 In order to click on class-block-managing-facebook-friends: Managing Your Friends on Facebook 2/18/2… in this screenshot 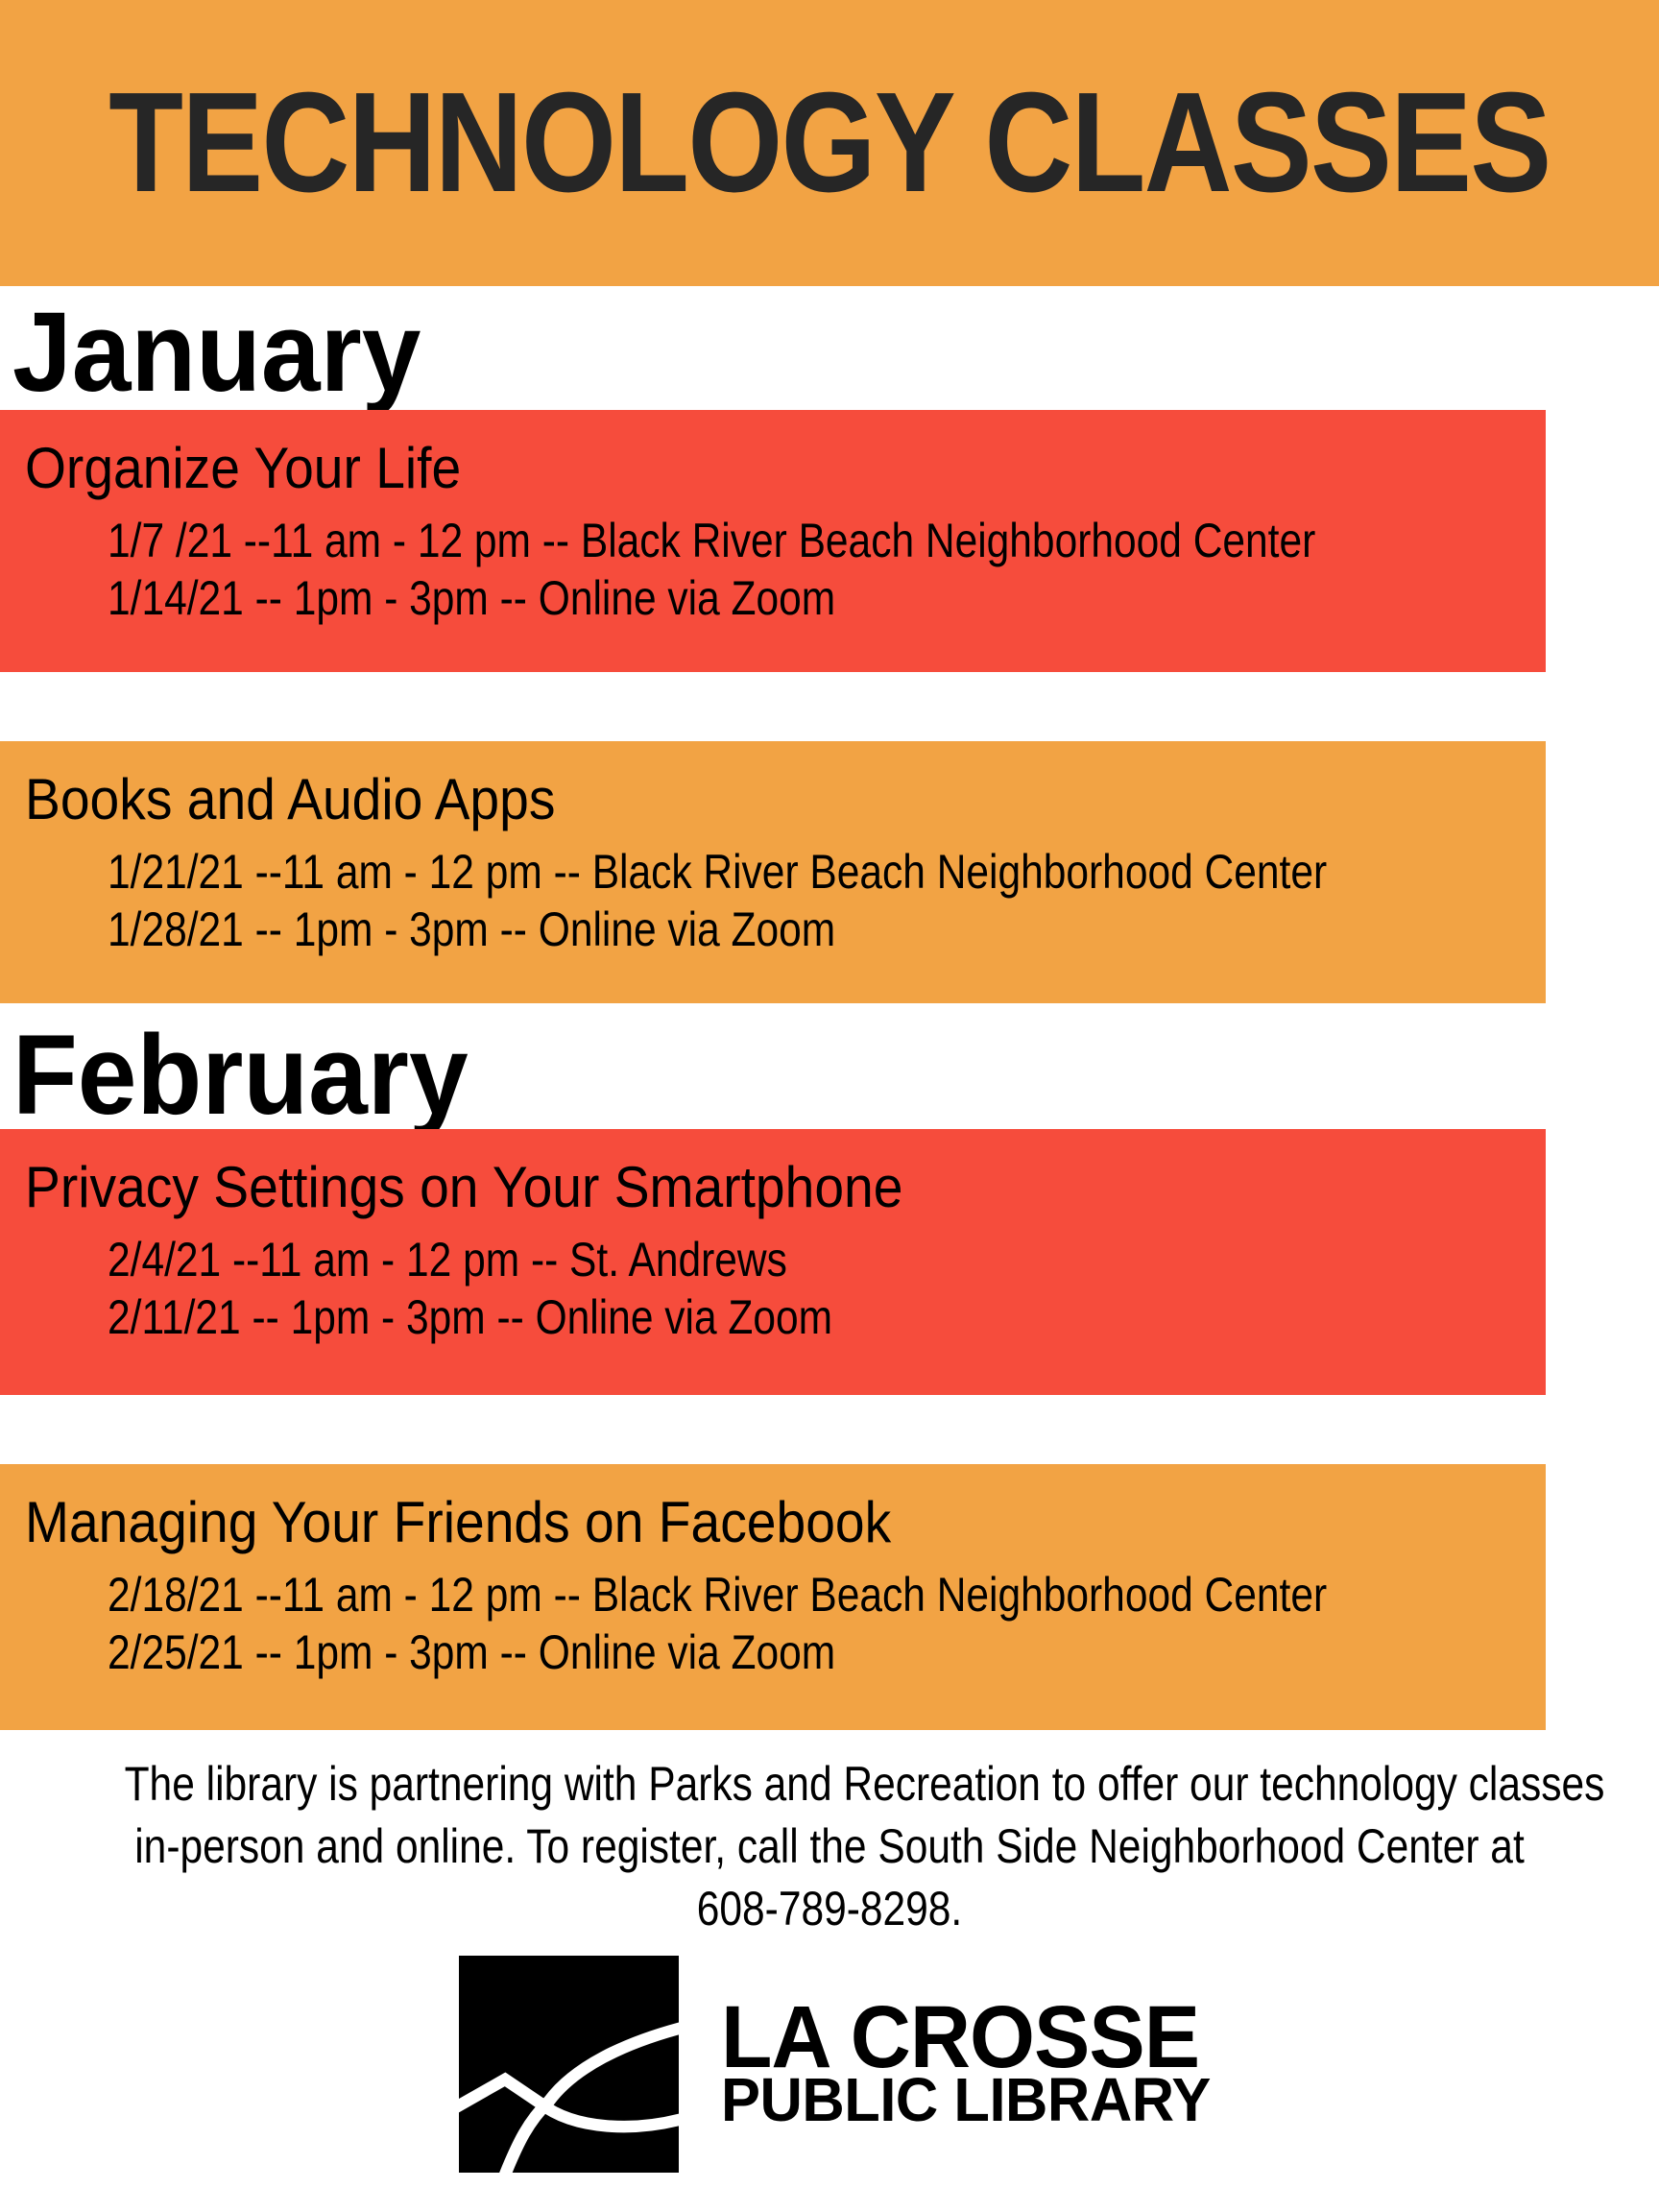, I will do `click(773, 1597)`.